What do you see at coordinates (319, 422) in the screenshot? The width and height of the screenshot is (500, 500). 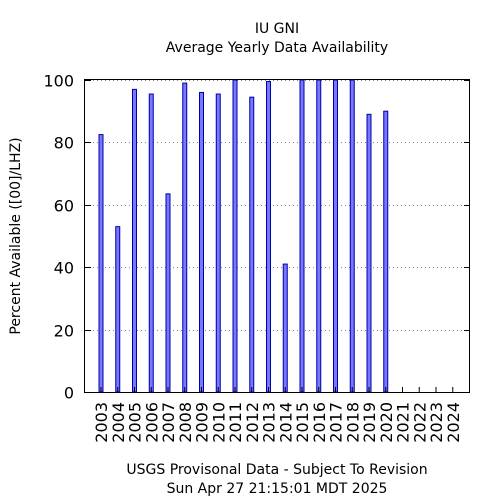 I see `x-tick-label: 2016` at bounding box center [319, 422].